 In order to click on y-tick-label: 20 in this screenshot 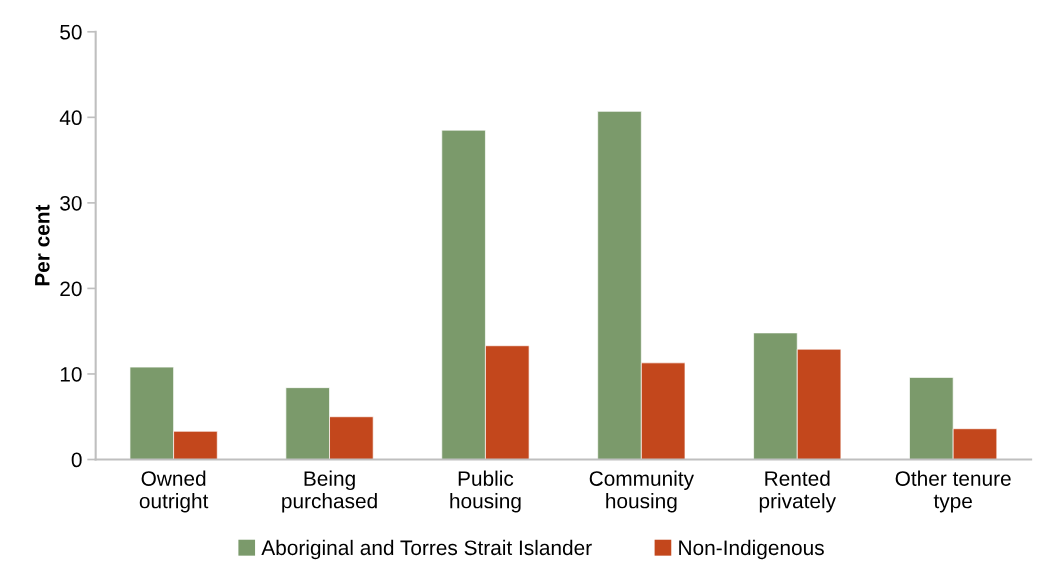, I will do `click(71, 289)`.